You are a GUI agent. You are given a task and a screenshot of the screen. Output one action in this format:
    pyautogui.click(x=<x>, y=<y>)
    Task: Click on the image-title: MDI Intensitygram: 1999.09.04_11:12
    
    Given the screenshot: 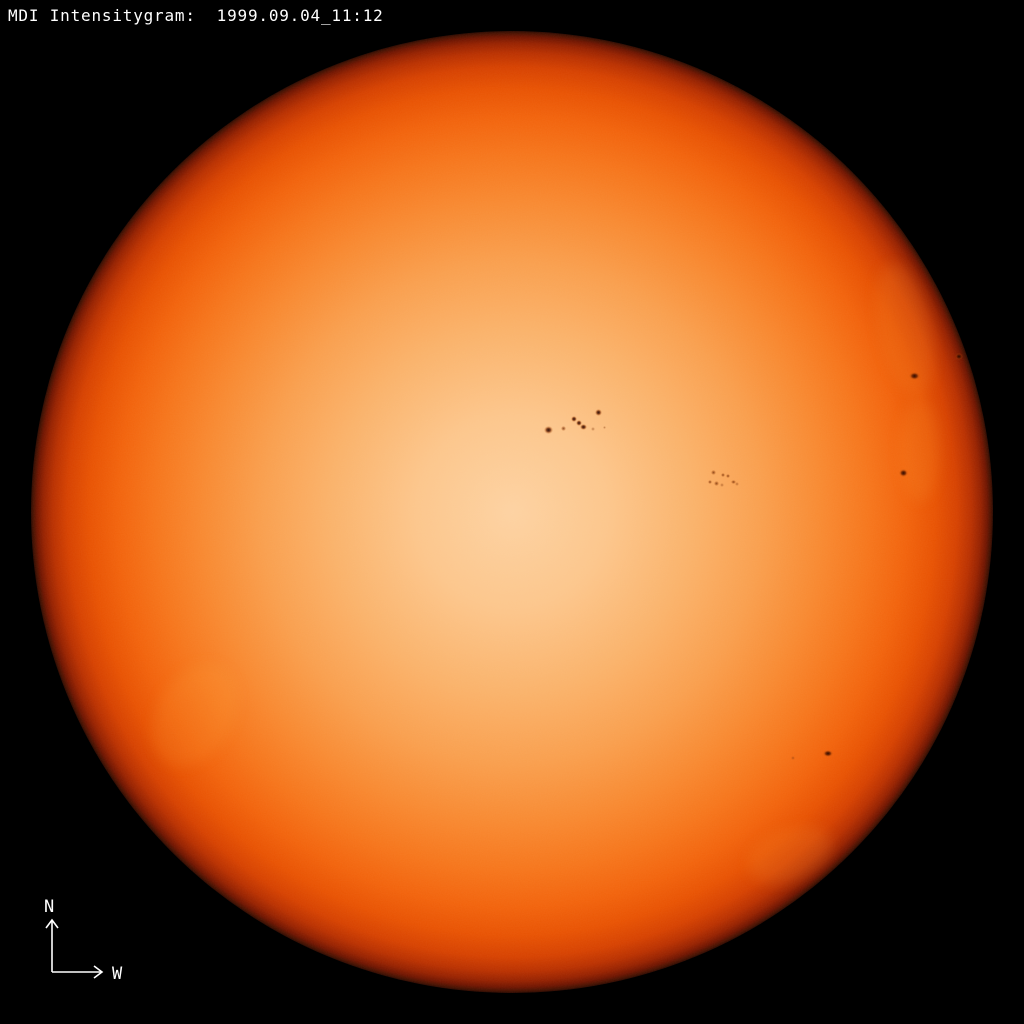 What is the action you would take?
    pyautogui.click(x=196, y=15)
    